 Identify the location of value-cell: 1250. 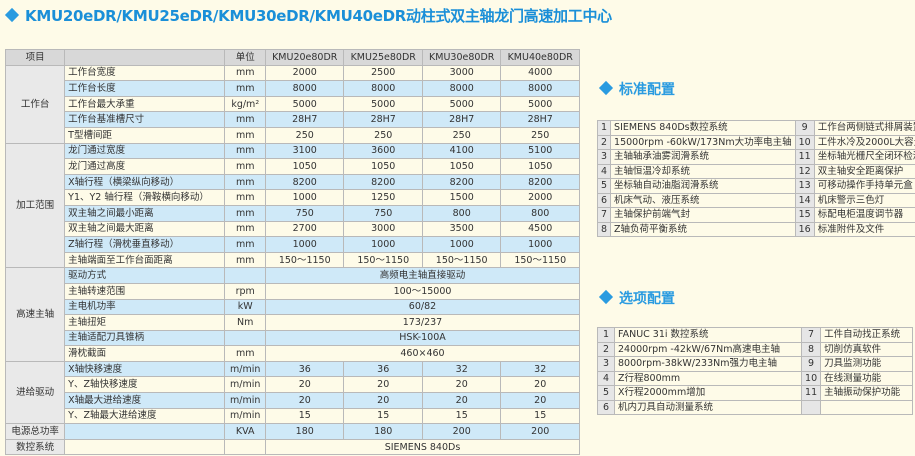
(383, 197).